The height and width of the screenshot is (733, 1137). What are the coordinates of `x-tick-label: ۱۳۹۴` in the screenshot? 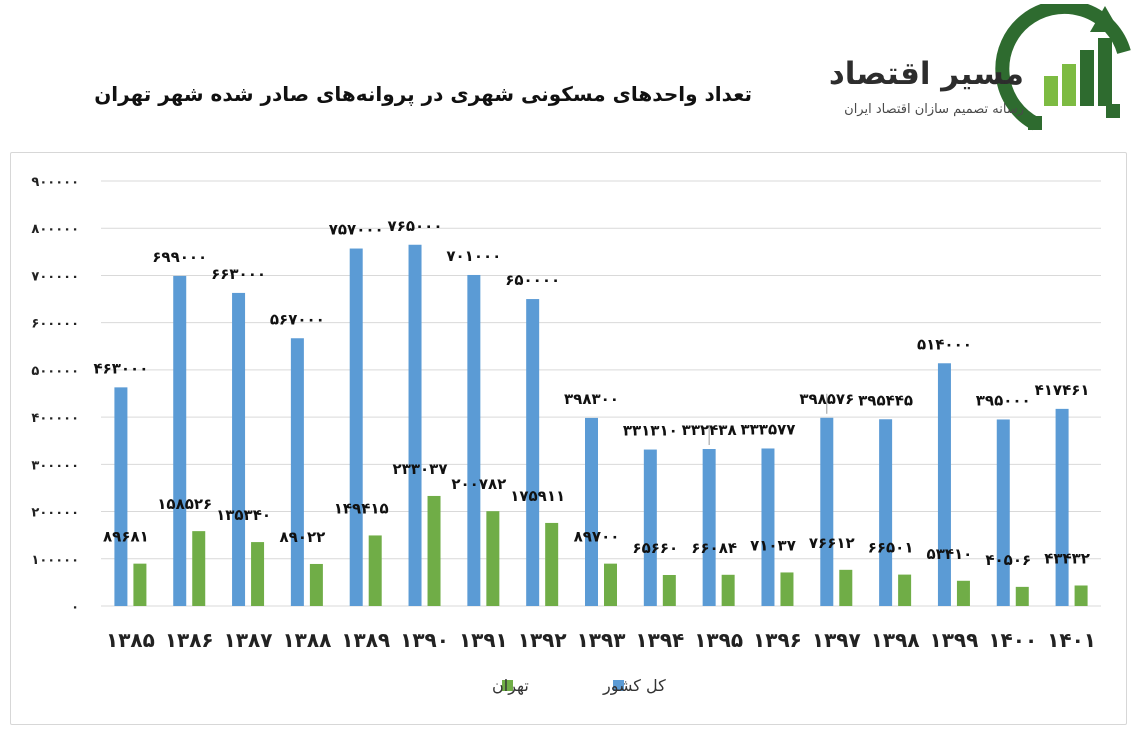 It's located at (659, 640).